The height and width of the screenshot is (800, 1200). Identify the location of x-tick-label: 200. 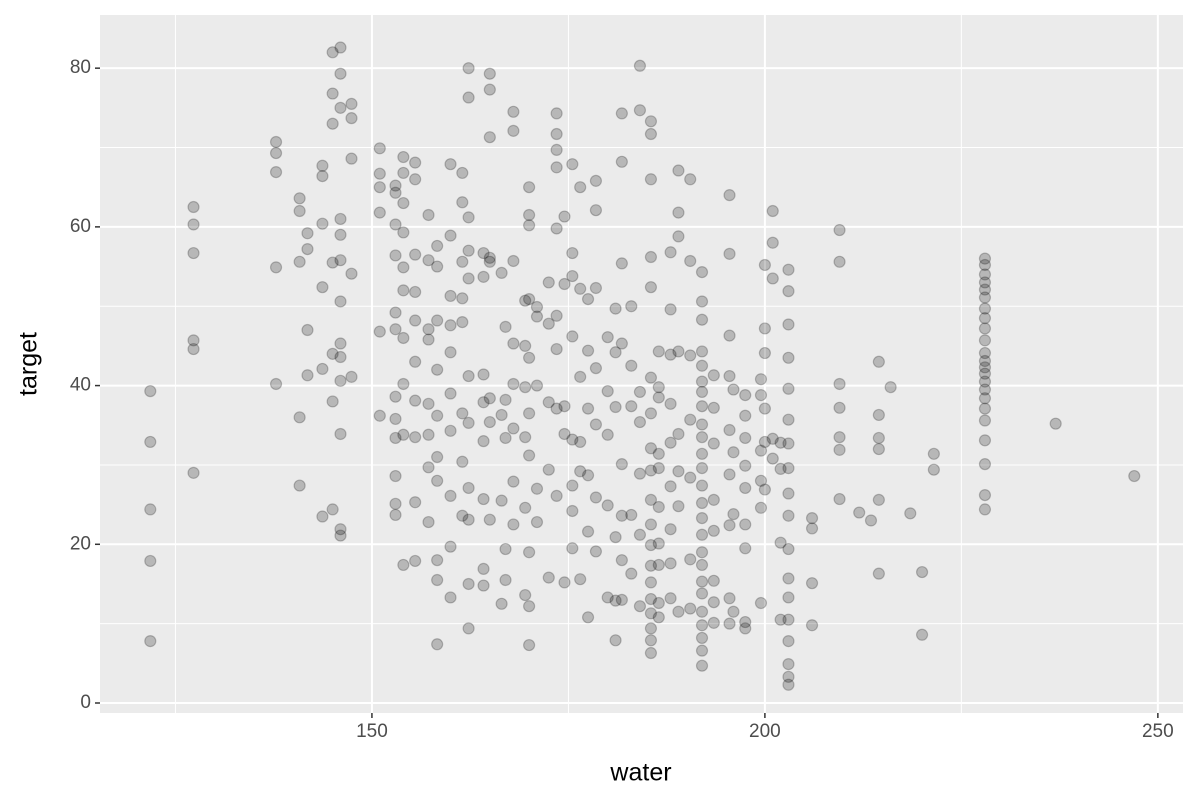
(765, 731).